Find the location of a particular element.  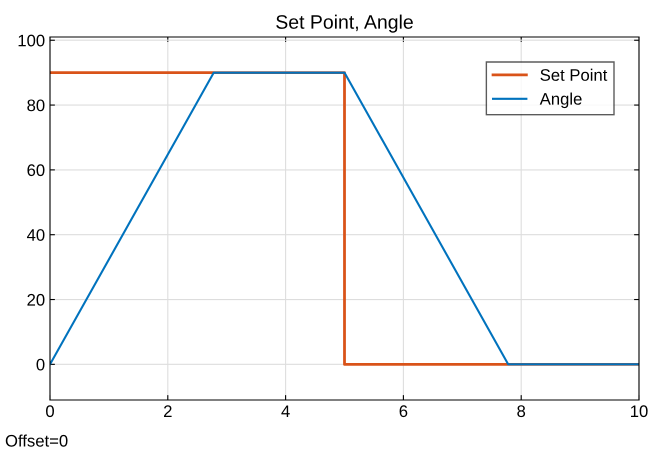

y-tick-label: 20 is located at coordinates (35, 300).